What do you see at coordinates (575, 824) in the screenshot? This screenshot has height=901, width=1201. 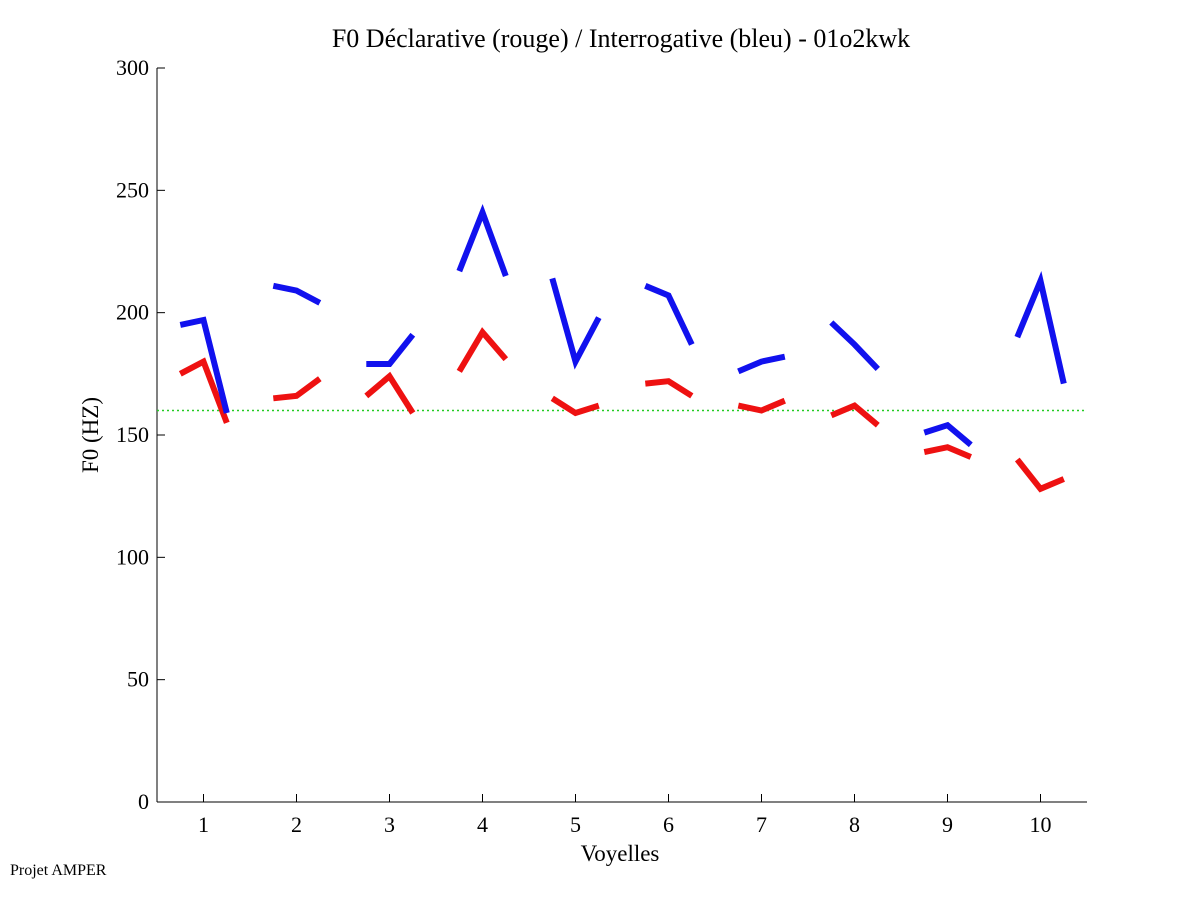 I see `x-tick-label: 5` at bounding box center [575, 824].